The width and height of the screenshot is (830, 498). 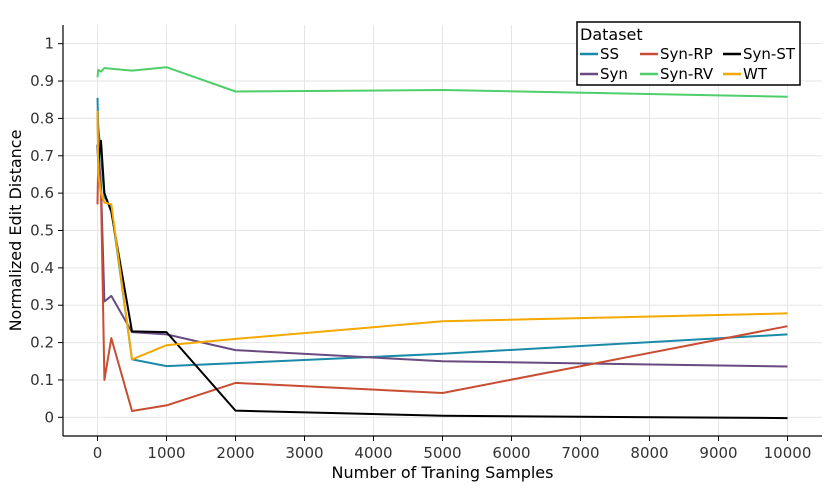 I want to click on x-tick-label: 0, so click(x=98, y=453).